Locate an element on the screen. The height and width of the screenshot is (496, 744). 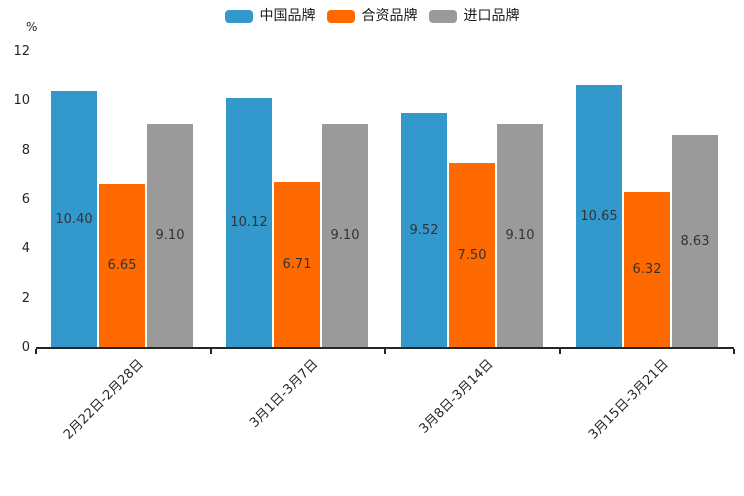
y-axis-unit-label: % is located at coordinates (32, 27).